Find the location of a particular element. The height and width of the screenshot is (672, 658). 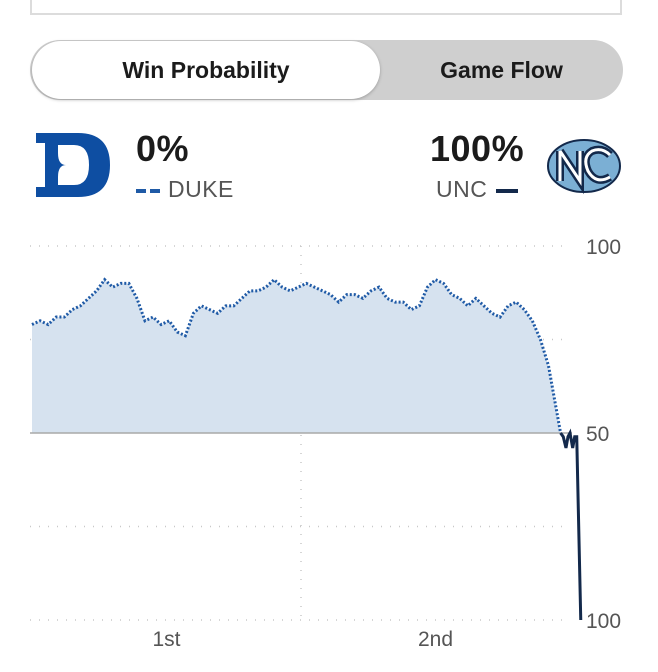

duke-legend-dash is located at coordinates (148, 191).